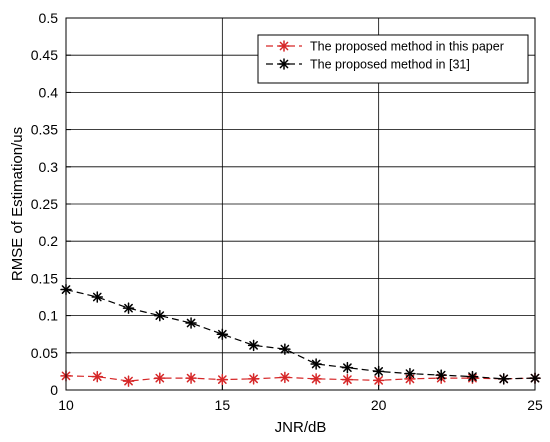 This screenshot has height=442, width=550. What do you see at coordinates (390, 65) in the screenshot?
I see `legend-label: The proposed method in [31]` at bounding box center [390, 65].